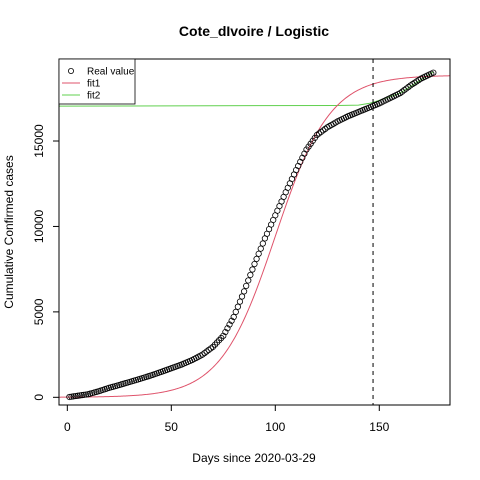  I want to click on legend-real-value-label: Real value, so click(111, 72).